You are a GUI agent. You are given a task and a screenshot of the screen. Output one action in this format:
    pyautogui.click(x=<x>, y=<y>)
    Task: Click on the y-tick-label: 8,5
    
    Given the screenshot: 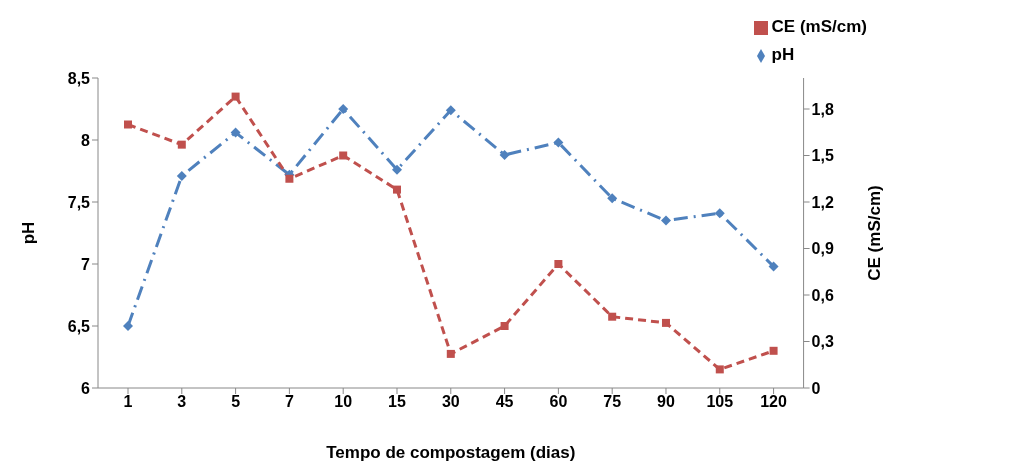 What is the action you would take?
    pyautogui.click(x=79, y=78)
    